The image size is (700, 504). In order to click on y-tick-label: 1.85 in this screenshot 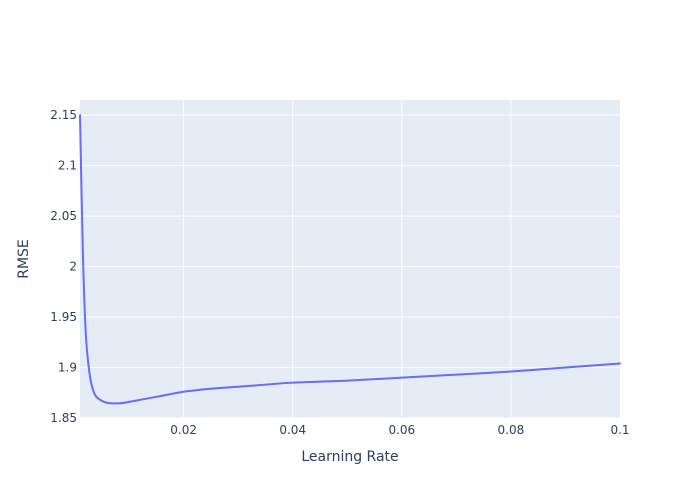, I will do `click(63, 418)`.